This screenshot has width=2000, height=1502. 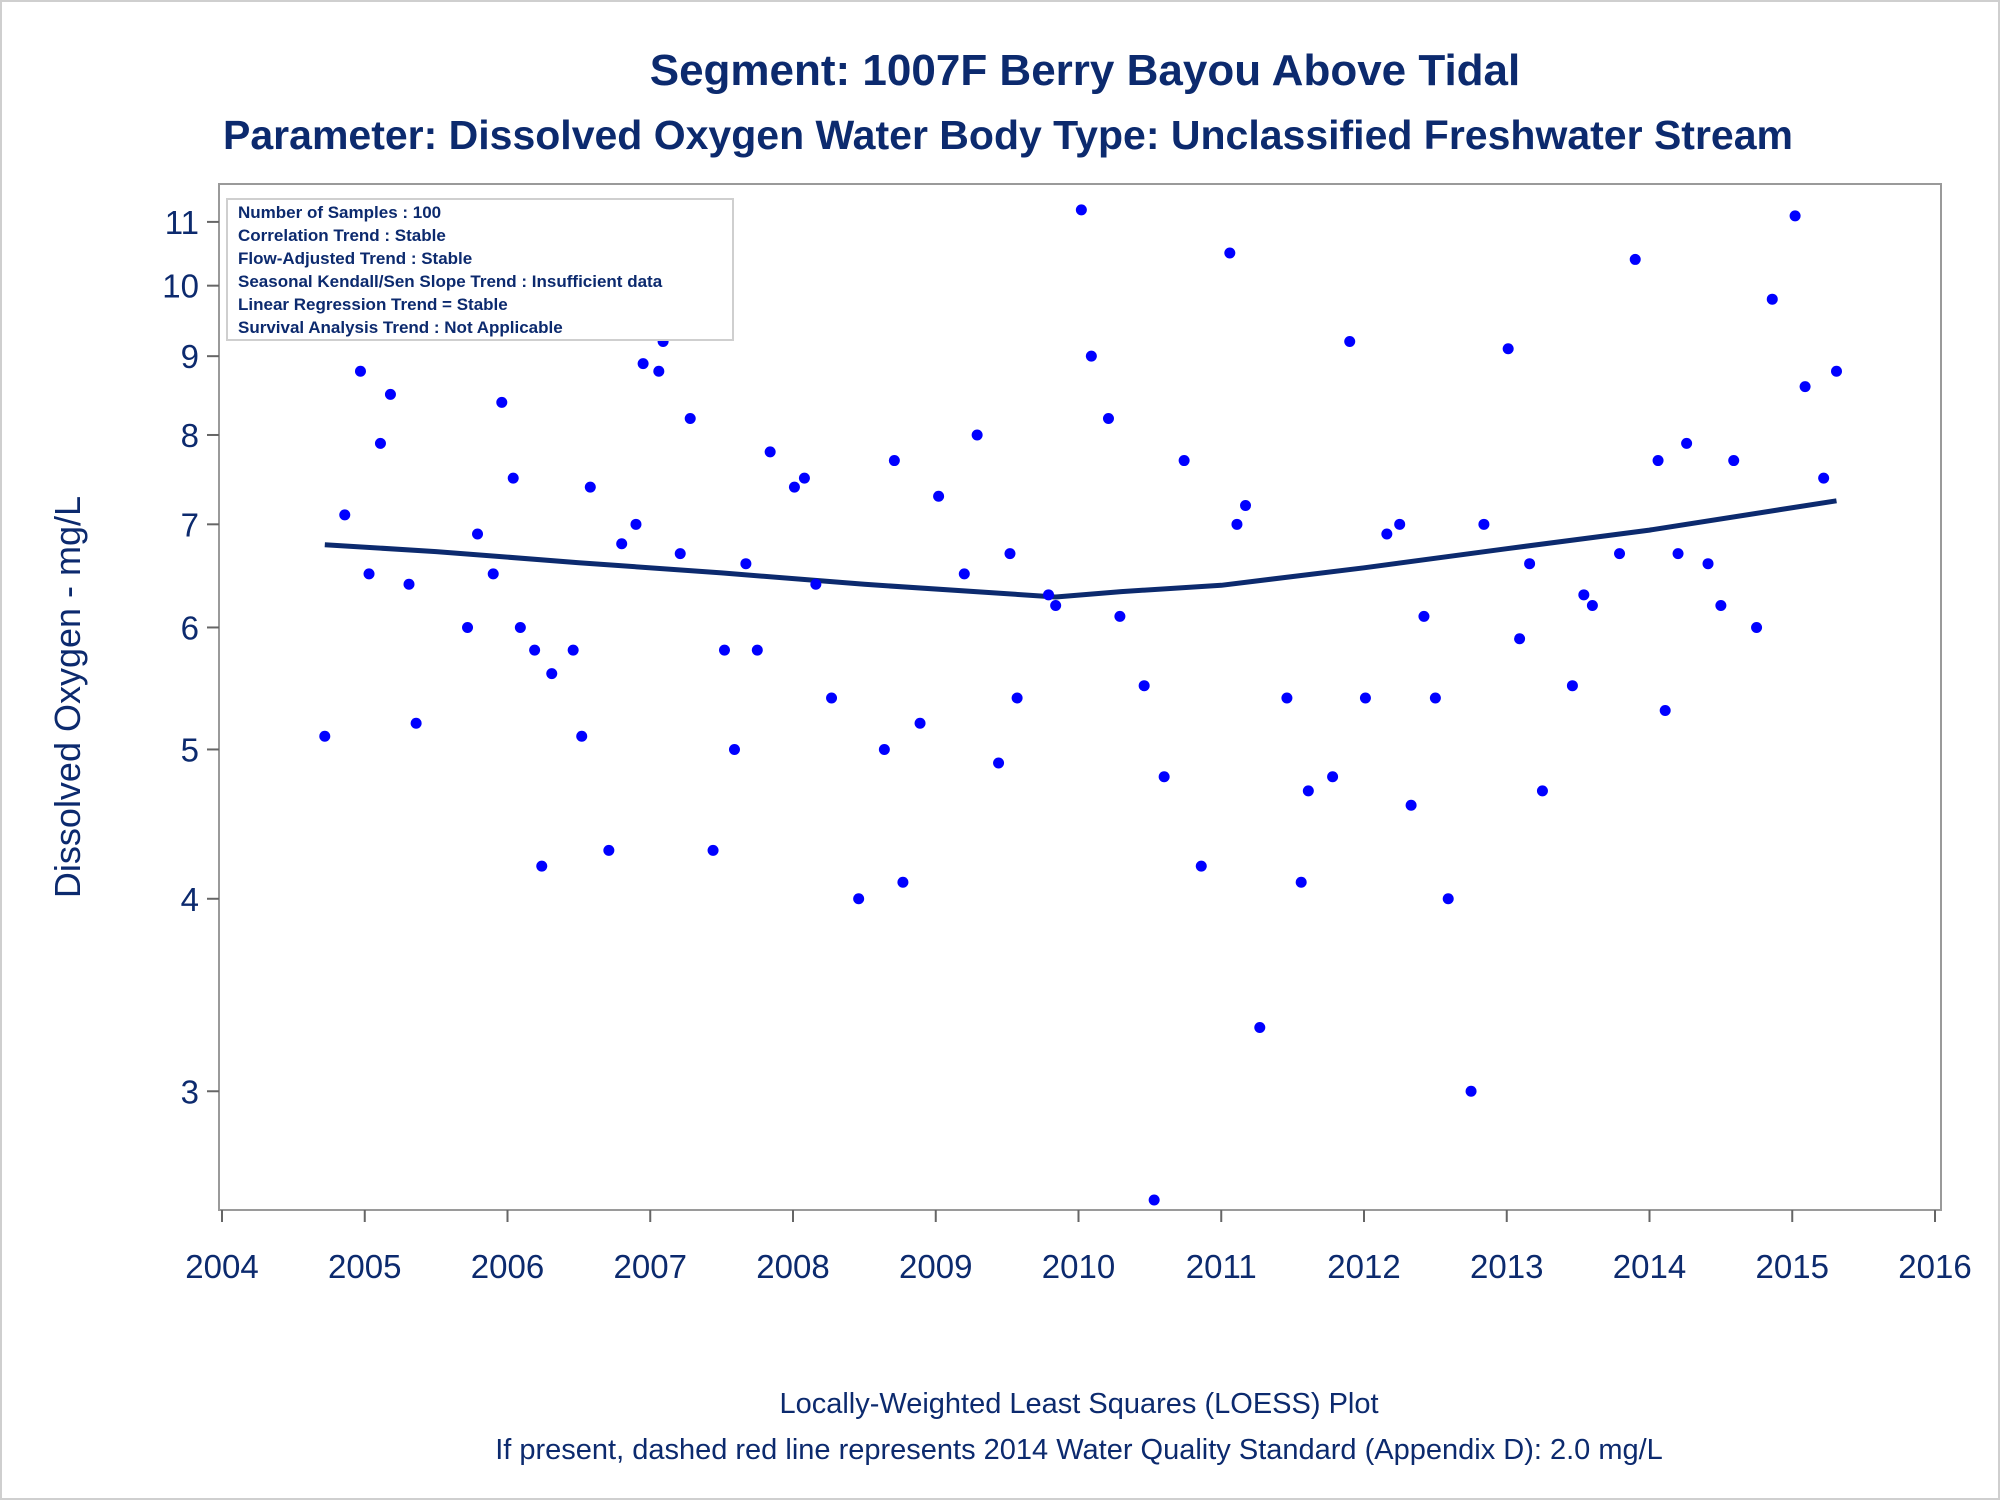 I want to click on x-tick-label: 2006, so click(x=507, y=1266).